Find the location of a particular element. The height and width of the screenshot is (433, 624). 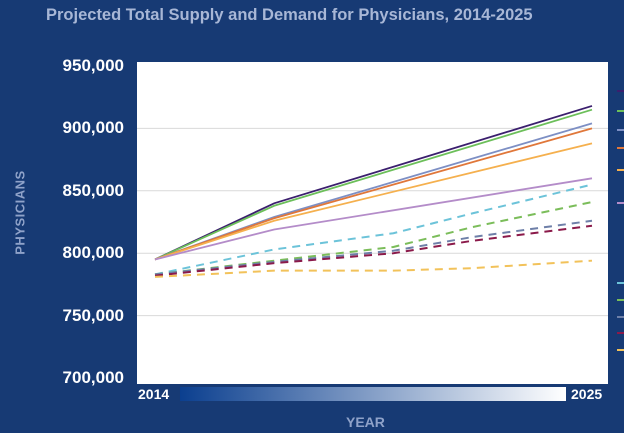

y-tick-label: 750,000 is located at coordinates (93, 315).